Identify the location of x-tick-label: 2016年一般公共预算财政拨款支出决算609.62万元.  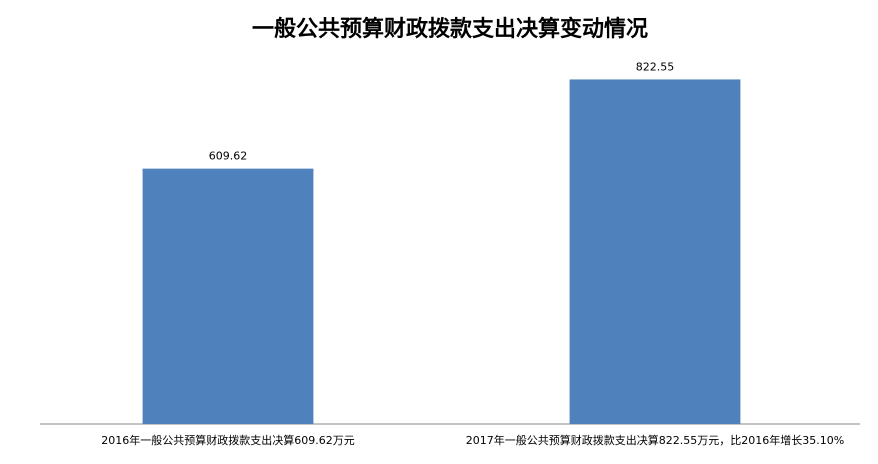
(227, 440).